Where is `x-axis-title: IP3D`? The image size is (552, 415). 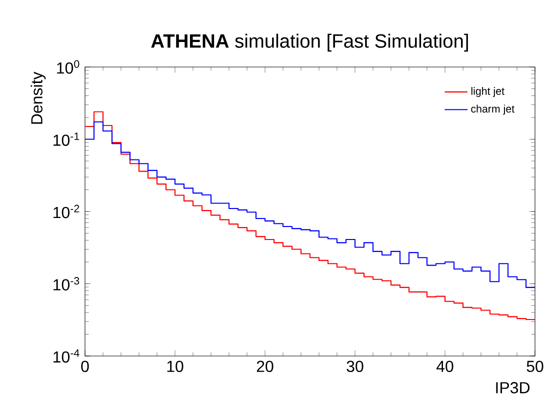 x-axis-title: IP3D is located at coordinates (513, 388).